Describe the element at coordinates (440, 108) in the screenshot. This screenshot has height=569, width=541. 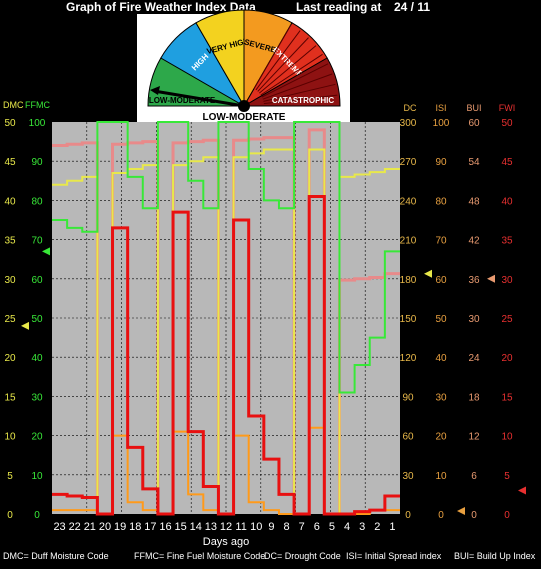
I see `axis-title-isi: ISI` at that location.